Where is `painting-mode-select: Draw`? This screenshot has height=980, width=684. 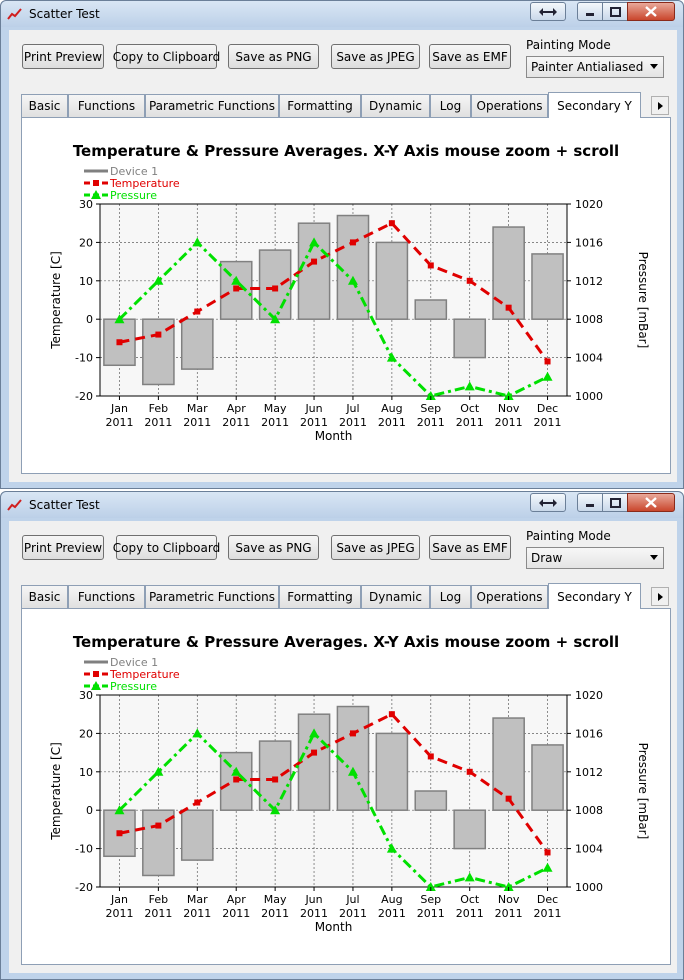
painting-mode-select: Draw is located at coordinates (595, 558).